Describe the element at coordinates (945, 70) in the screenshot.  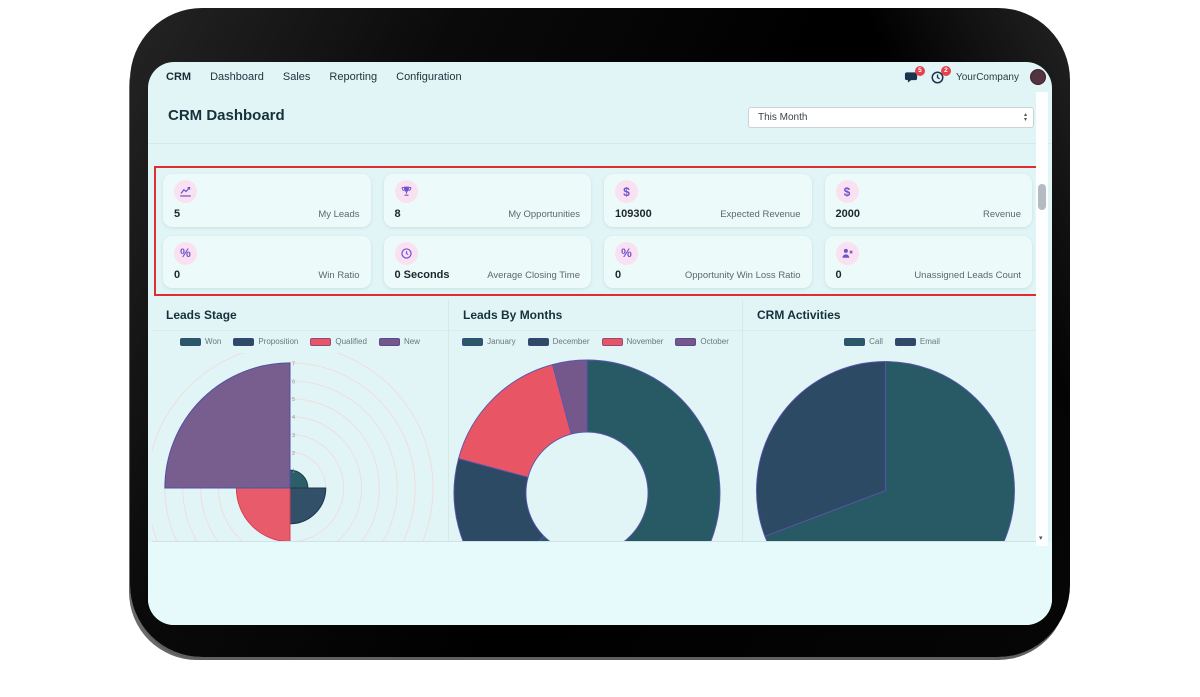
I see `activities-badge: 2` at that location.